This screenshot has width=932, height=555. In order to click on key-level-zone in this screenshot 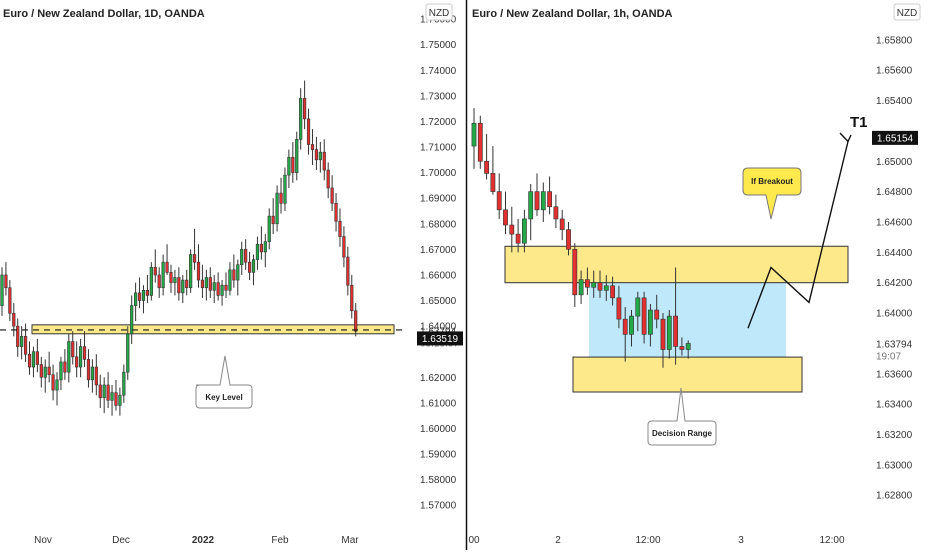, I will do `click(213, 329)`.